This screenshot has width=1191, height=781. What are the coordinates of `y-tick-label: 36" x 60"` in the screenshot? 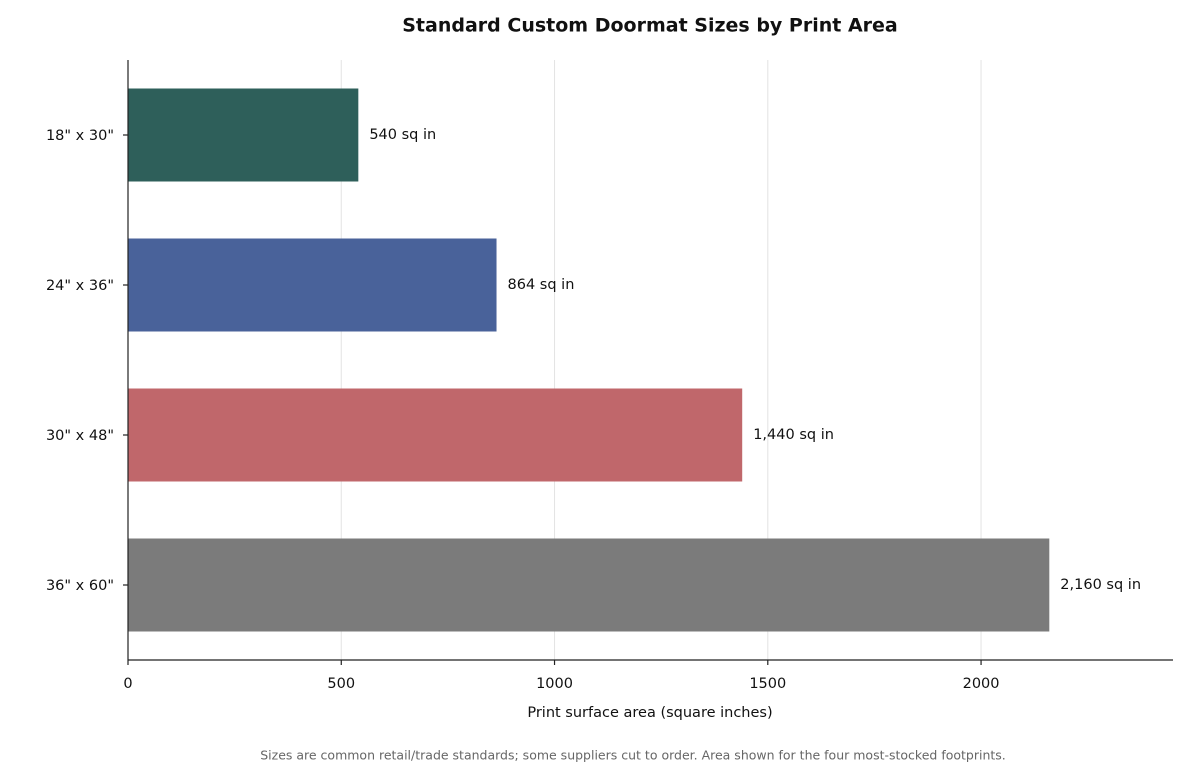 It's located at (80, 586).